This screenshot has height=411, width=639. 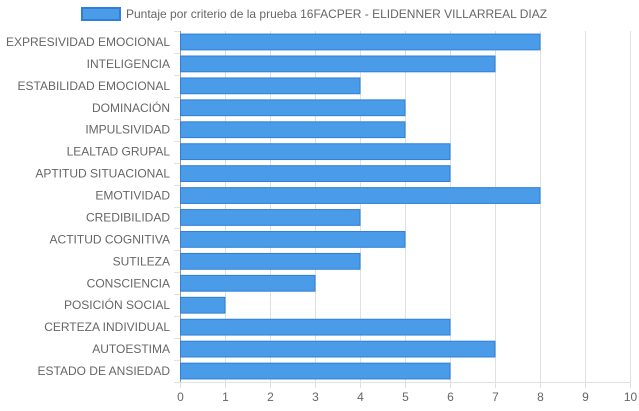 I want to click on category-label: EXPRESIVIDAD EMOCIONAL, so click(x=88, y=42).